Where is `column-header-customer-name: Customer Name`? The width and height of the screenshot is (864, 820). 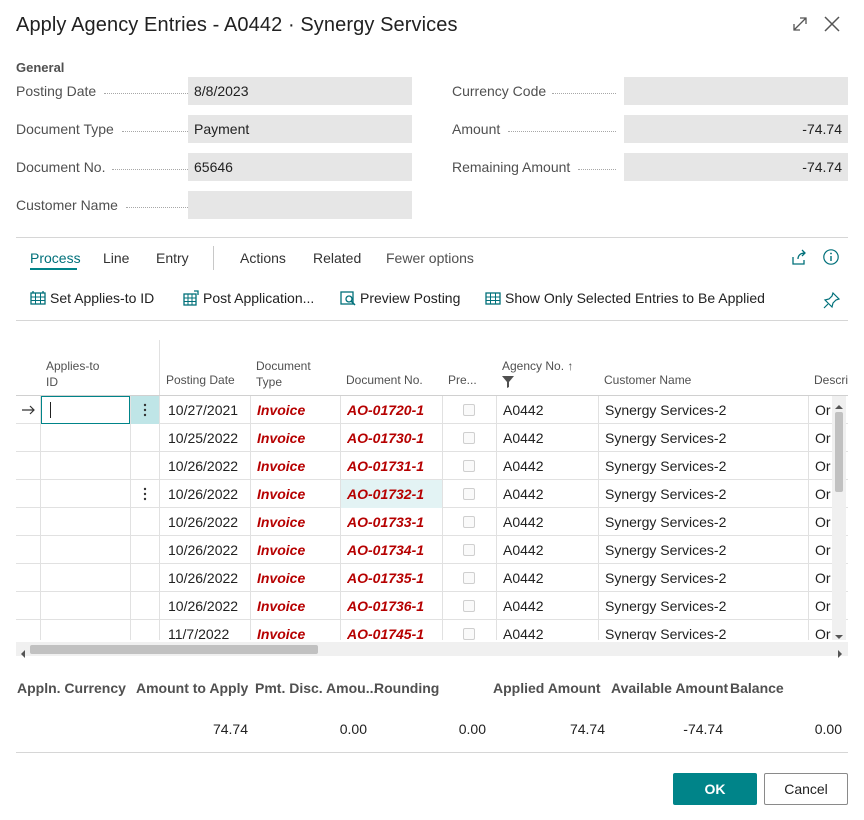 column-header-customer-name: Customer Name is located at coordinates (648, 380).